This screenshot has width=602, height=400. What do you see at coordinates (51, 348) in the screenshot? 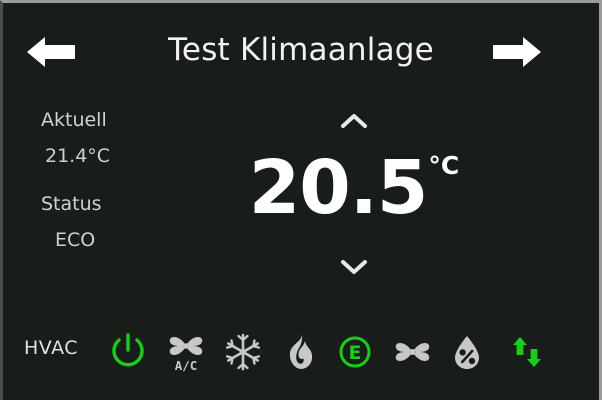
I see `hvac-label: HVAC` at bounding box center [51, 348].